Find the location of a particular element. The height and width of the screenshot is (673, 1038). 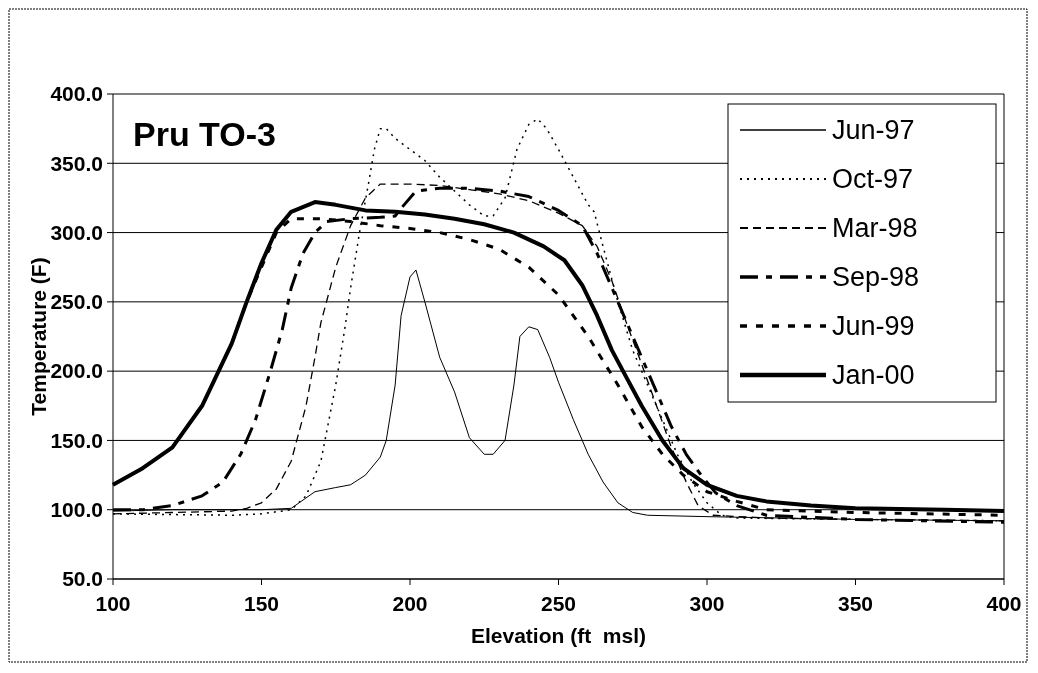

x-axis-title: Elevation (ft msl) is located at coordinates (558, 635).